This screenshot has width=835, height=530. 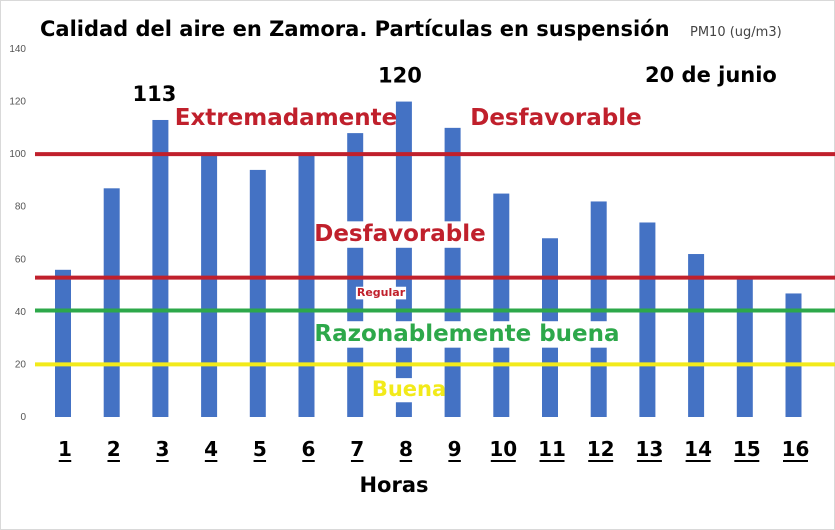 I want to click on zone-label-razonablemente-buena: Razonablemente buena, so click(x=466, y=334).